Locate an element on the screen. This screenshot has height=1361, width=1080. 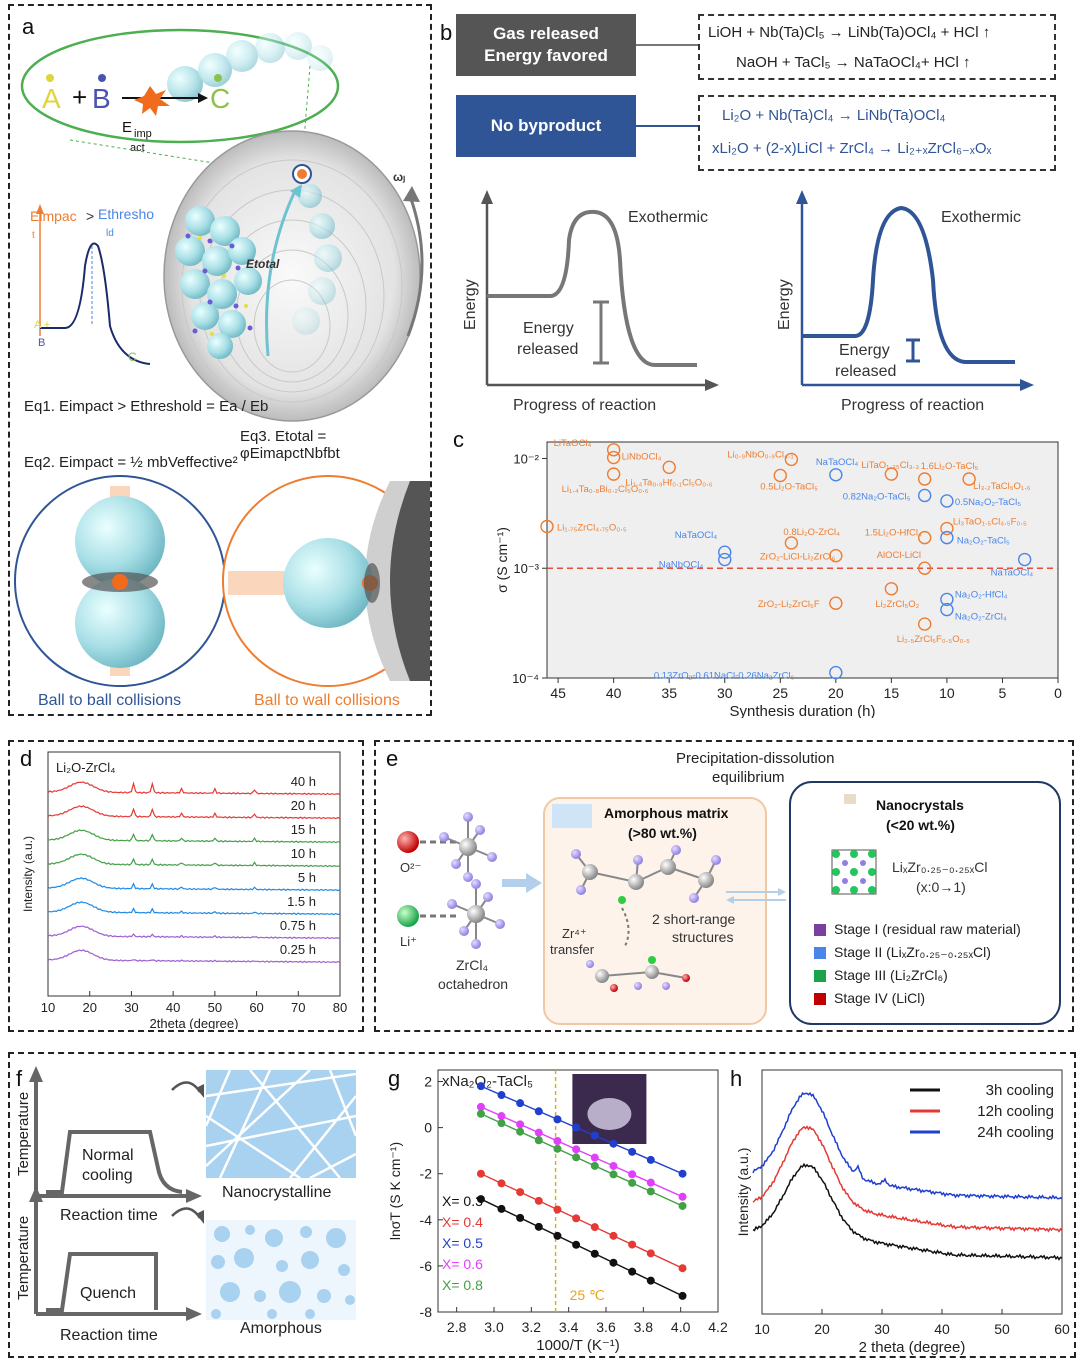
x-tick-label: 3.0 is located at coordinates (494, 1327).